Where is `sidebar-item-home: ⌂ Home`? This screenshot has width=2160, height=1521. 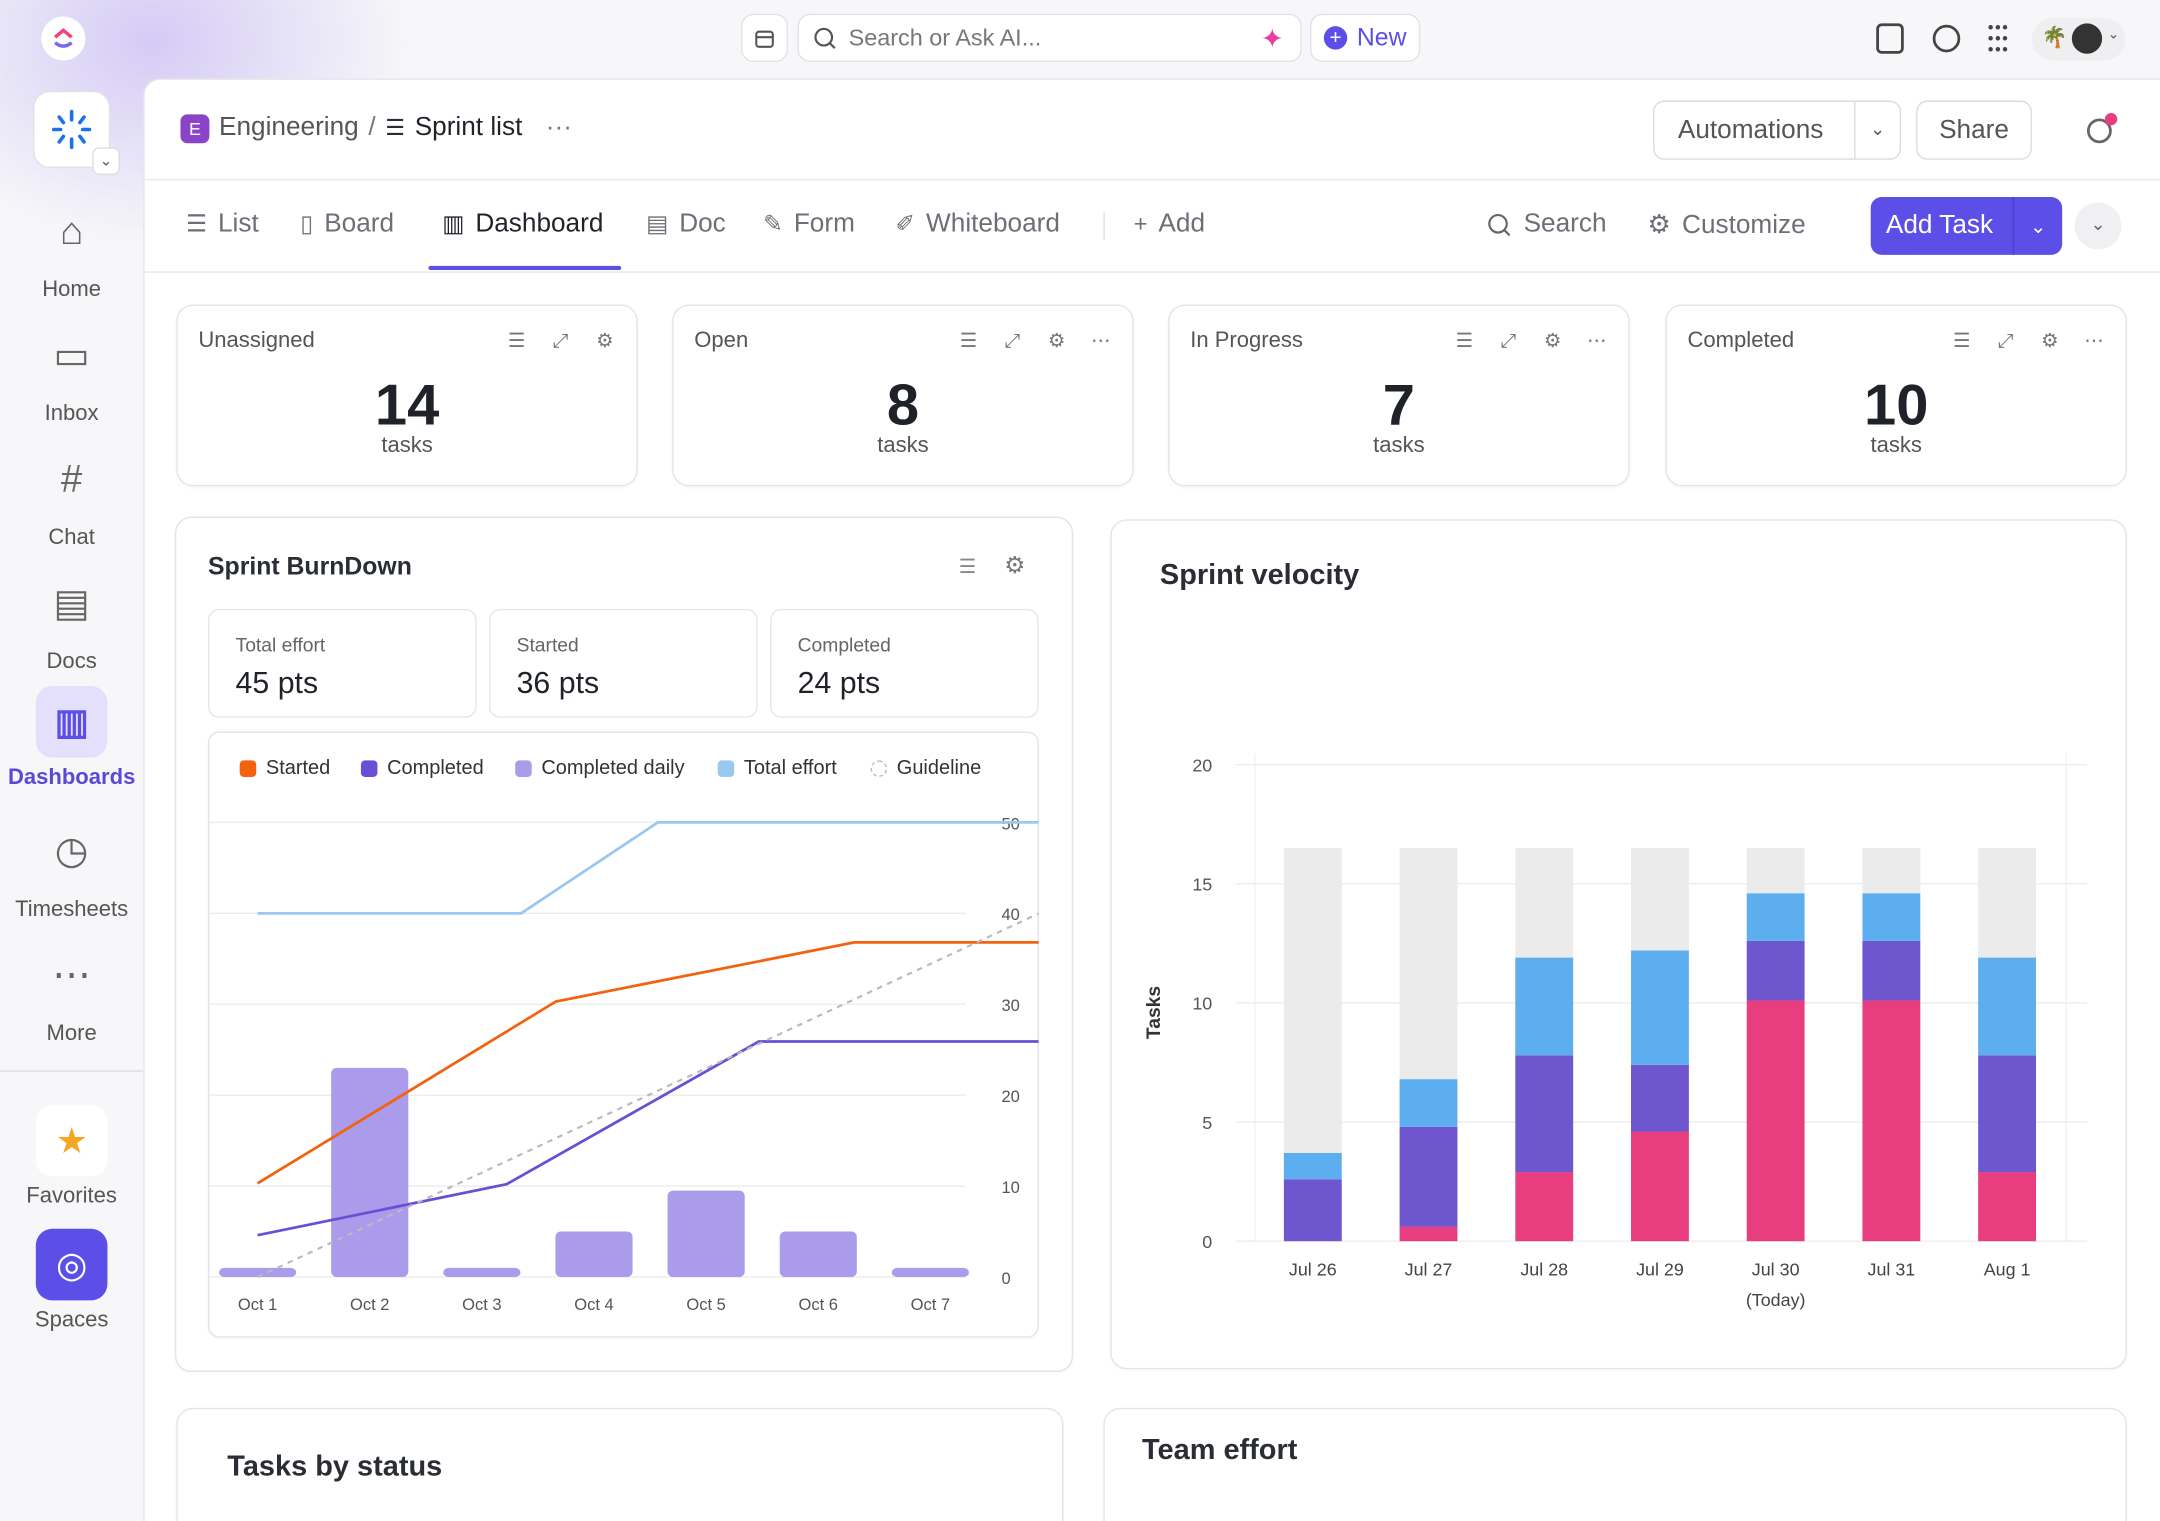 sidebar-item-home: ⌂ Home is located at coordinates (71, 253).